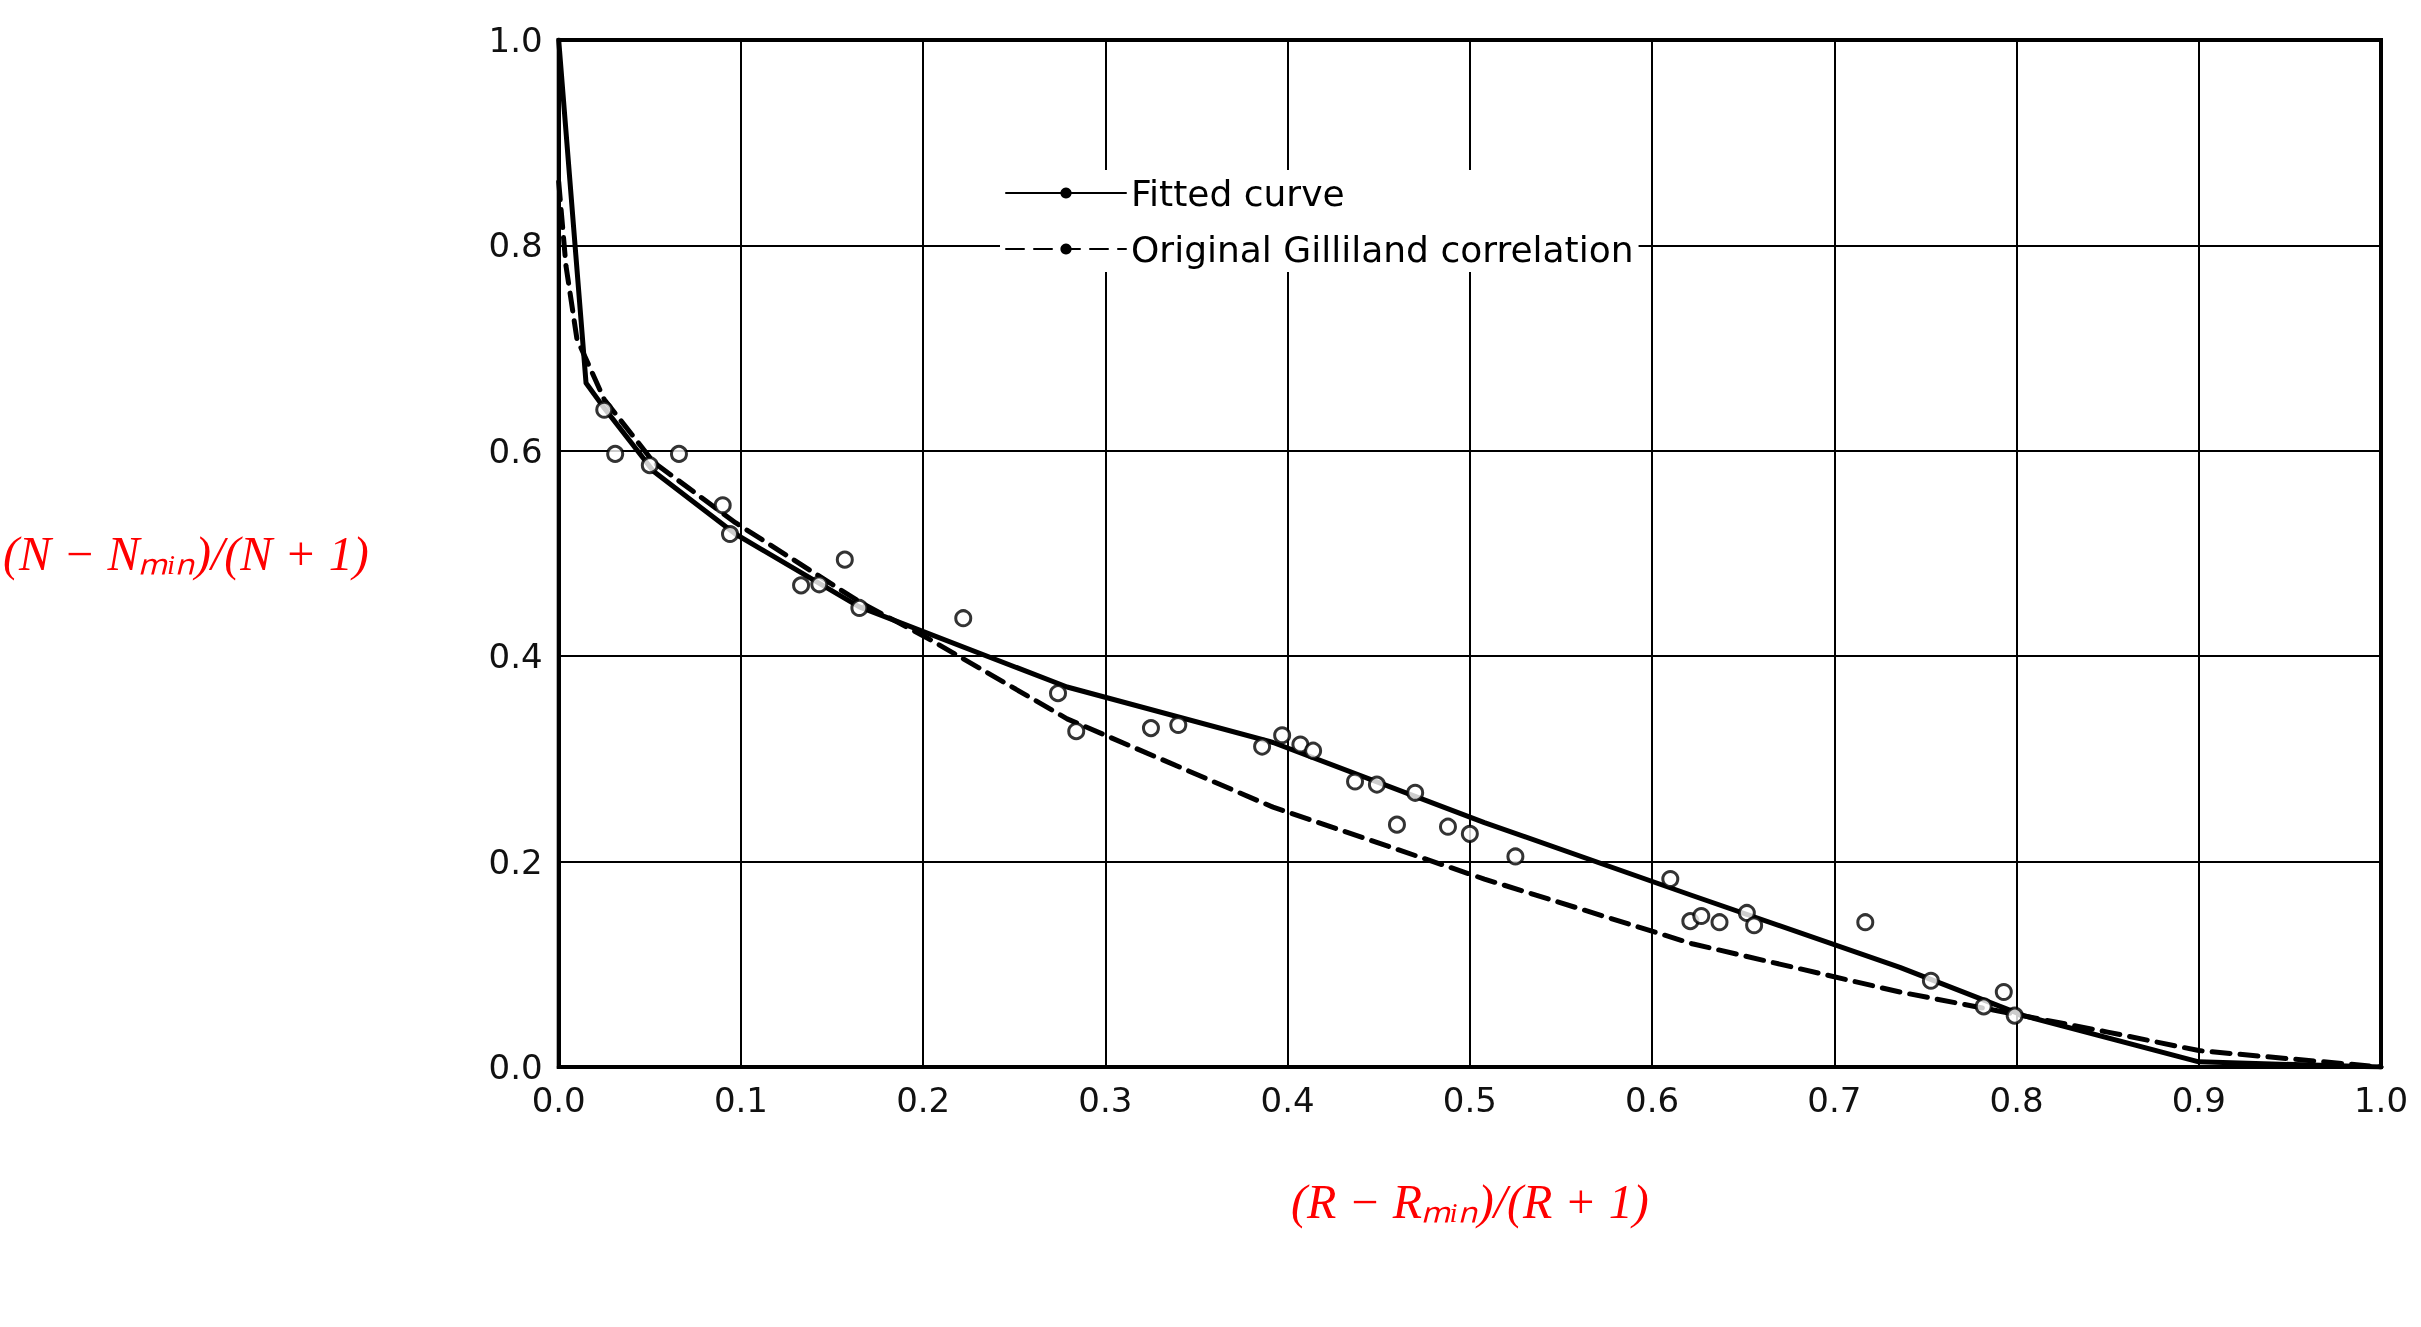  Describe the element at coordinates (1470, 1201) in the screenshot. I see `x-axis-title: (R − Rₘᵢₙ)/(R + 1)` at that location.